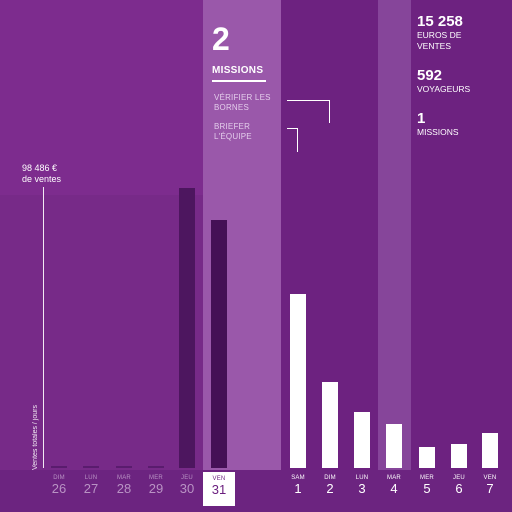 The image size is (512, 512). Describe the element at coordinates (444, 89) in the screenshot. I see `stat-travellers-label: VOYAGEURS` at that location.